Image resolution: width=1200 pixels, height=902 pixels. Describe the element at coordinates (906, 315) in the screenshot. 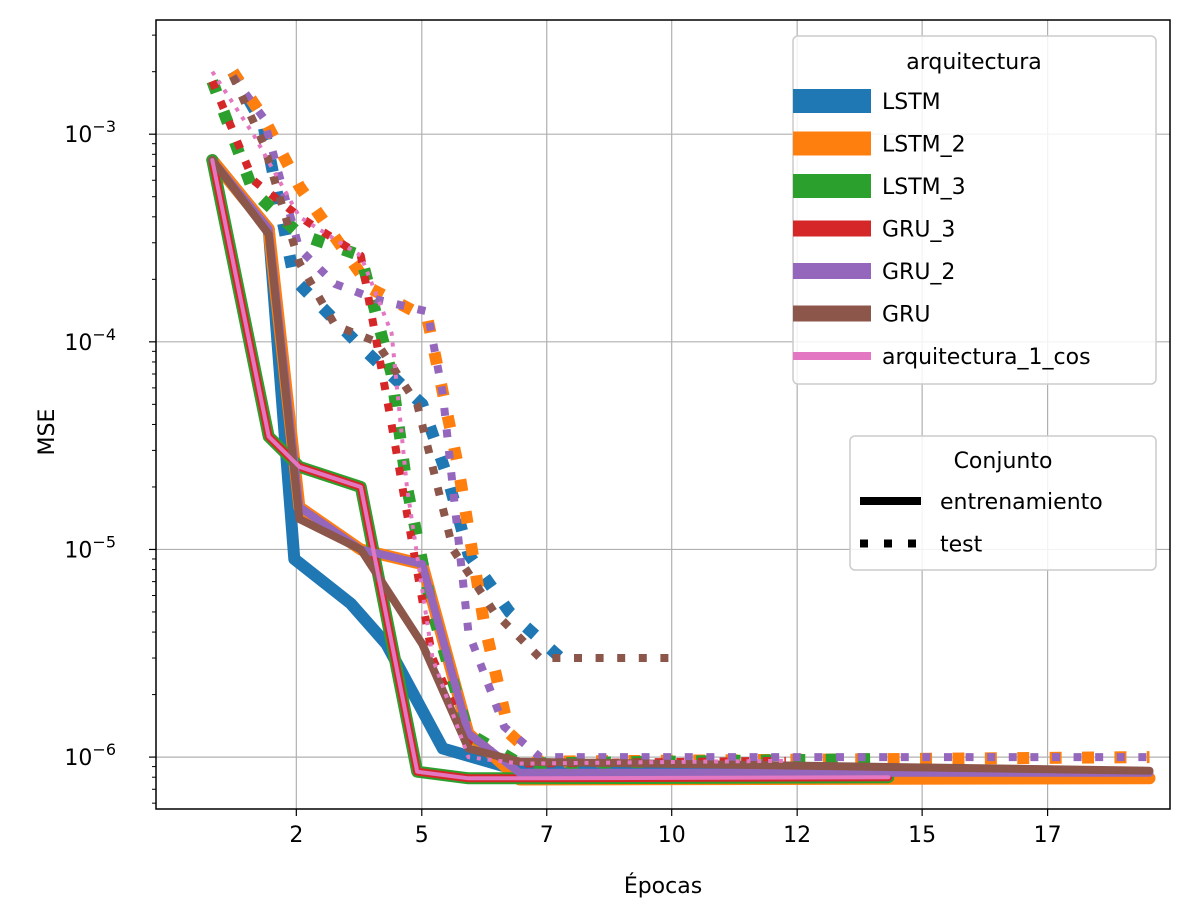

I see `legend-label-gru: GRU` at that location.